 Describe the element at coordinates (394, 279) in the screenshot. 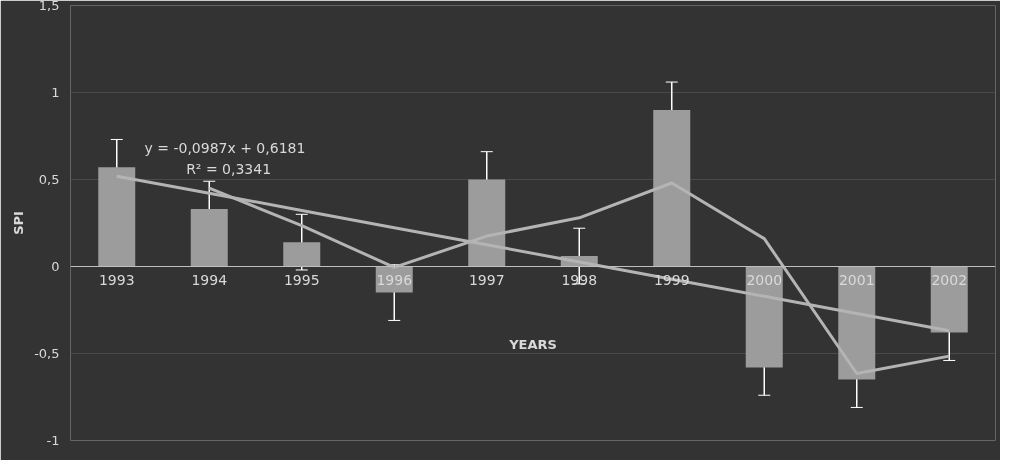

I see `x-tick-label: 1996` at that location.